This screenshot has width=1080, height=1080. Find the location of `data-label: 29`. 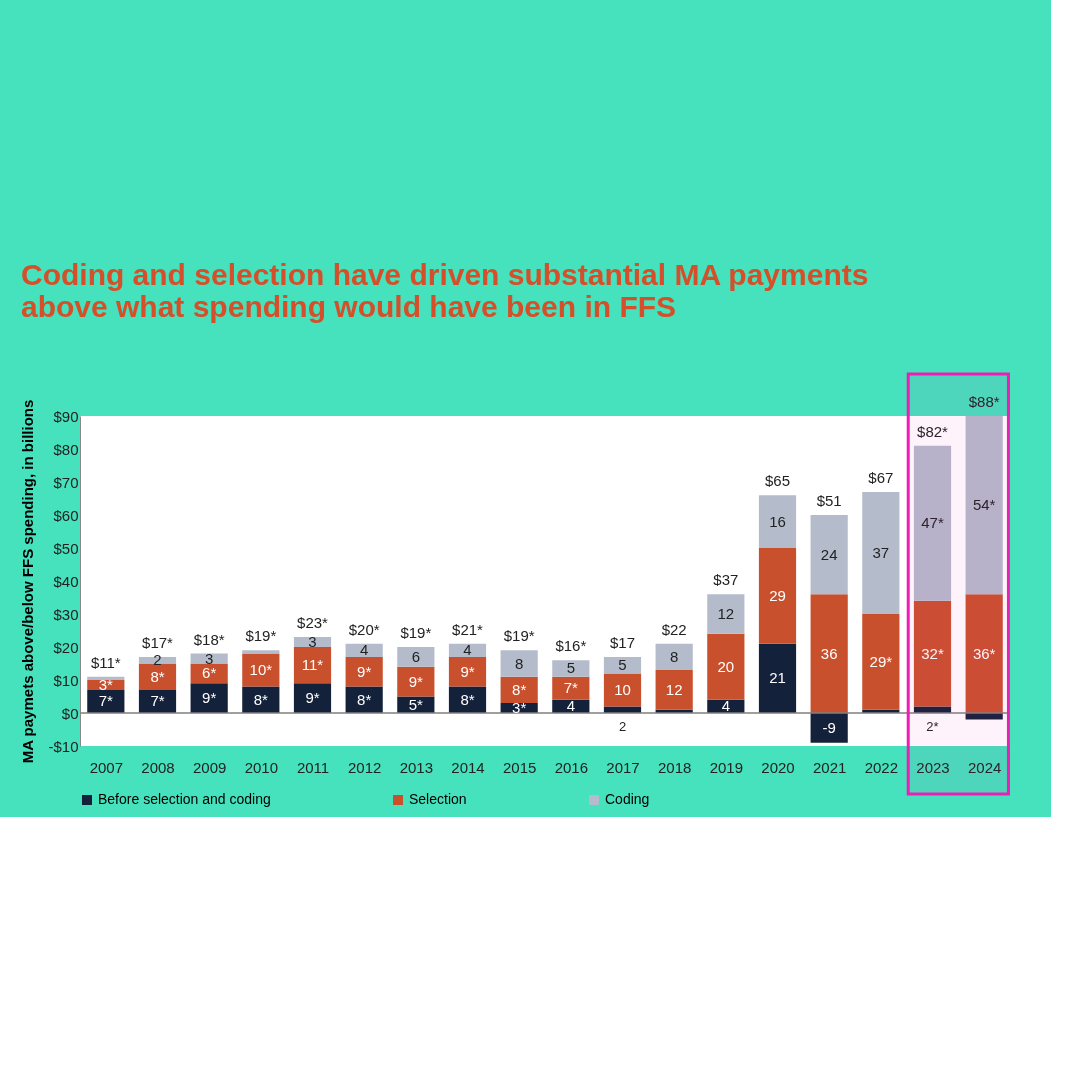

data-label: 29 is located at coordinates (777, 595).